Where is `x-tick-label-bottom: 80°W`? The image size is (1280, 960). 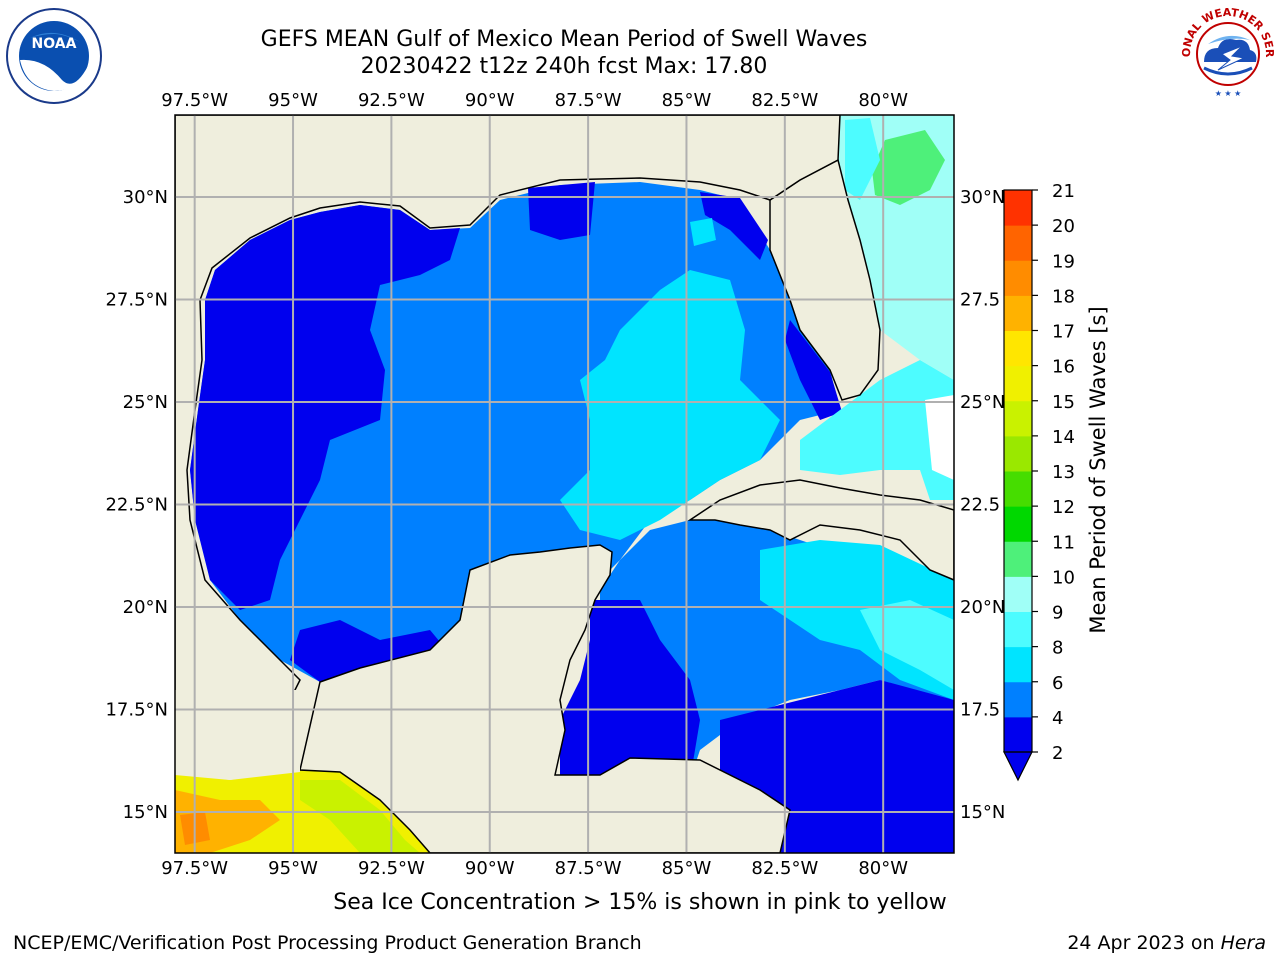
x-tick-label-bottom: 80°W is located at coordinates (883, 868).